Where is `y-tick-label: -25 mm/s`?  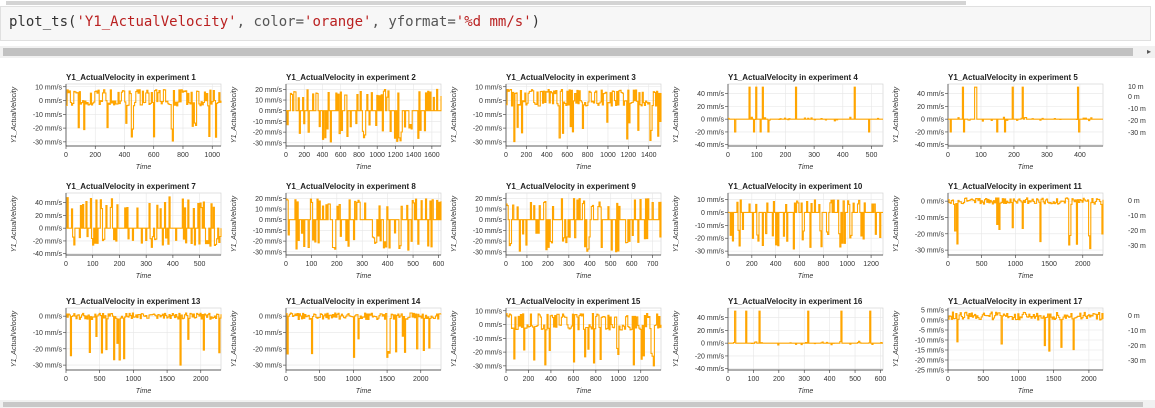
y-tick-label: -25 mm/s is located at coordinates (930, 371).